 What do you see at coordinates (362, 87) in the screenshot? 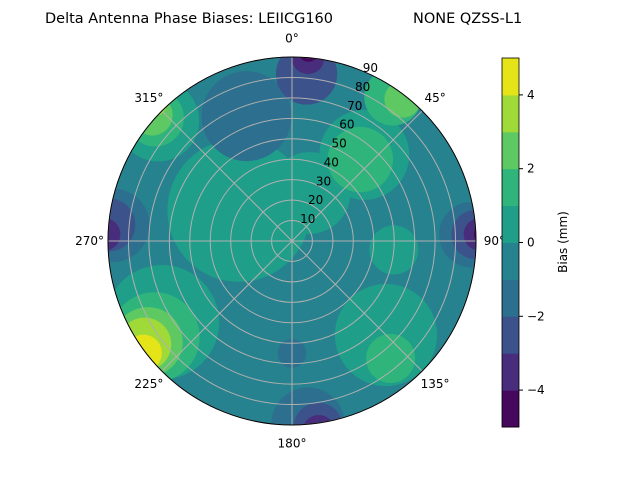
I see `radial-tick-label: 80` at bounding box center [362, 87].